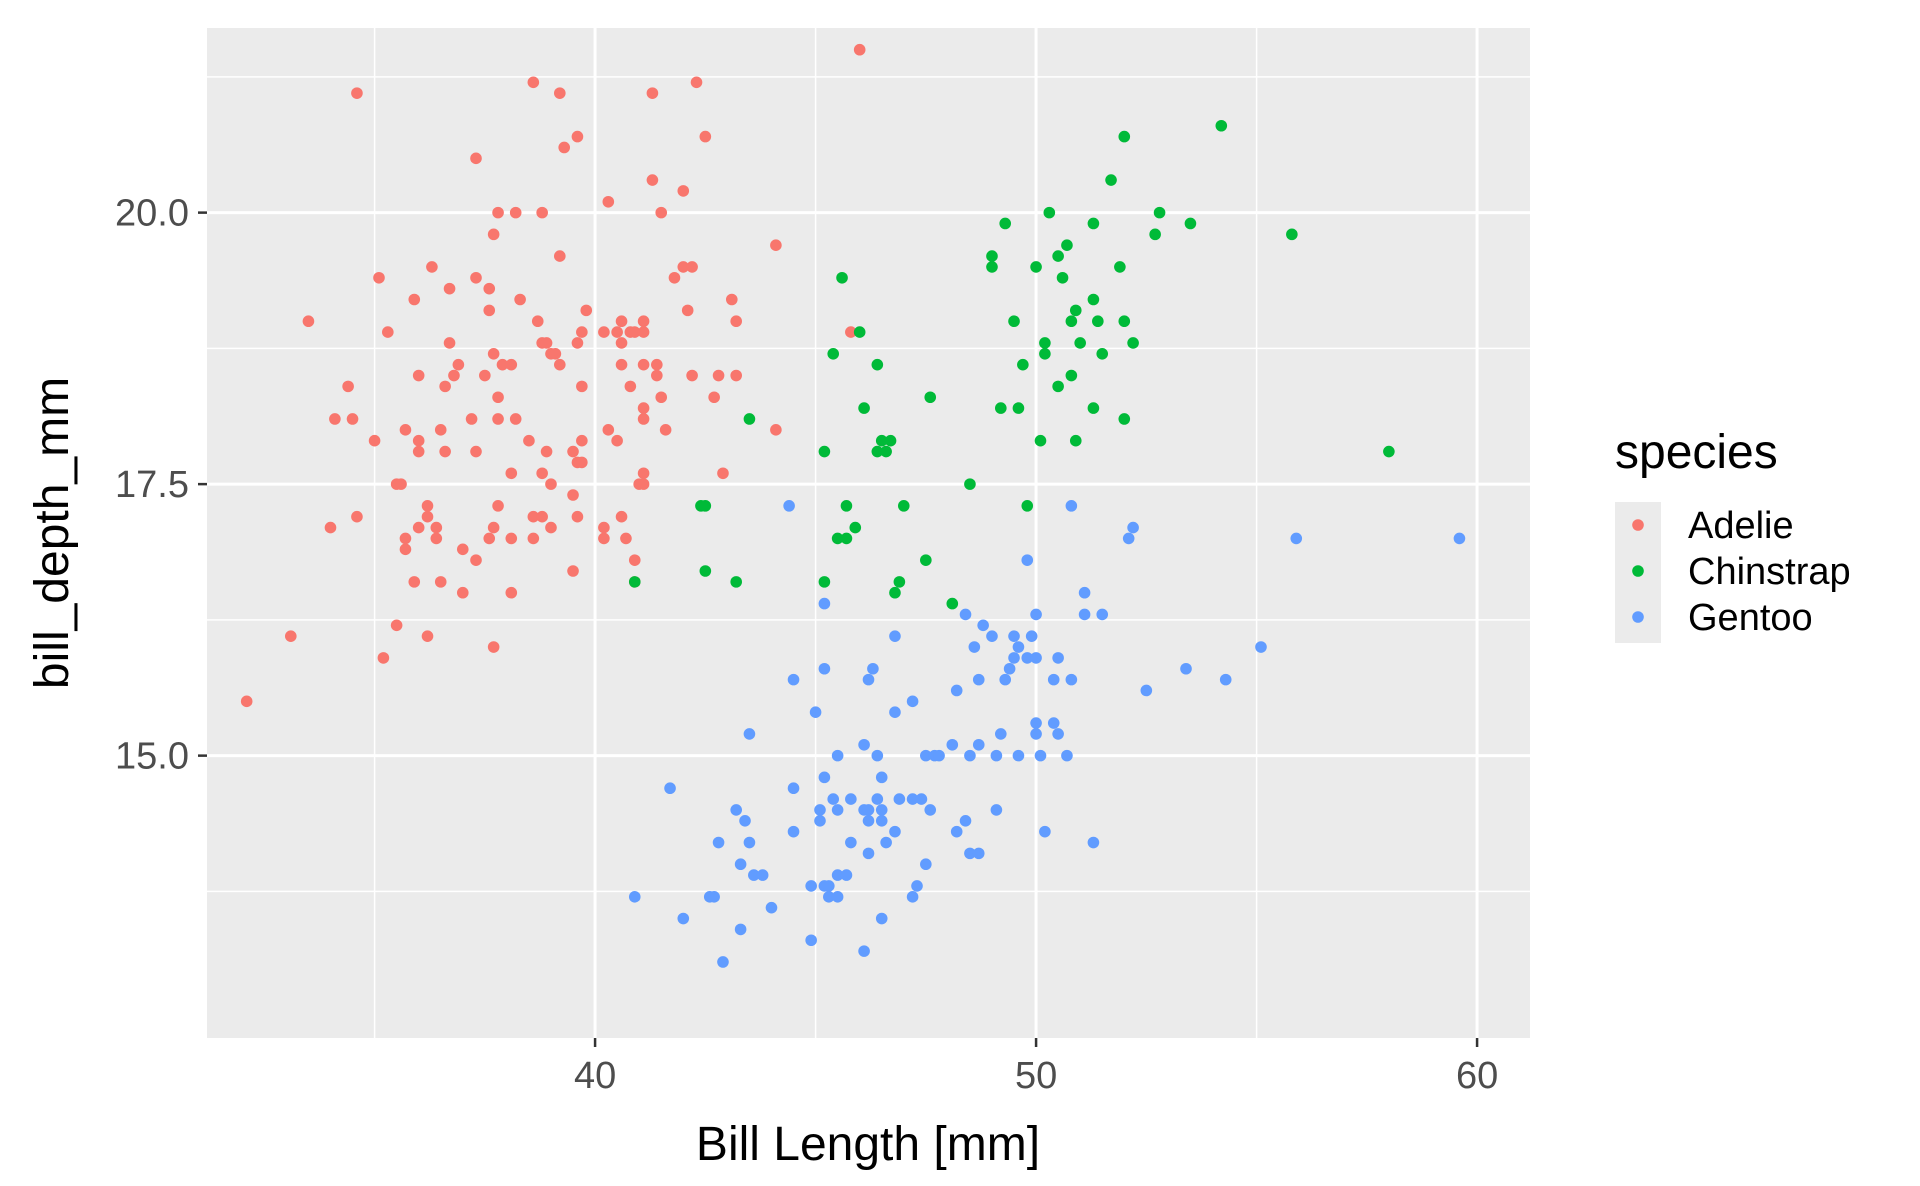 The height and width of the screenshot is (1186, 1920). I want to click on x-tick-label: 50, so click(1036, 1076).